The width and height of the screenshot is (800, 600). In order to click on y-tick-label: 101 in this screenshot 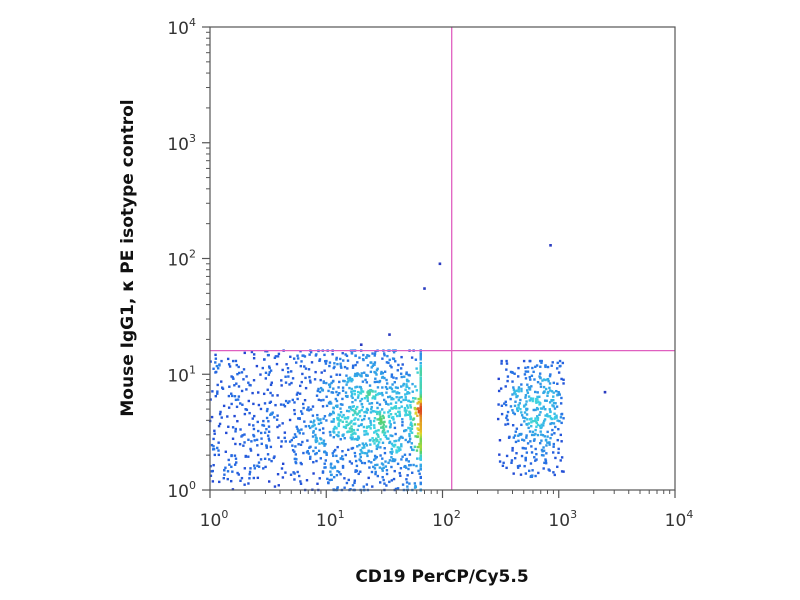, I will do `click(181, 374)`.